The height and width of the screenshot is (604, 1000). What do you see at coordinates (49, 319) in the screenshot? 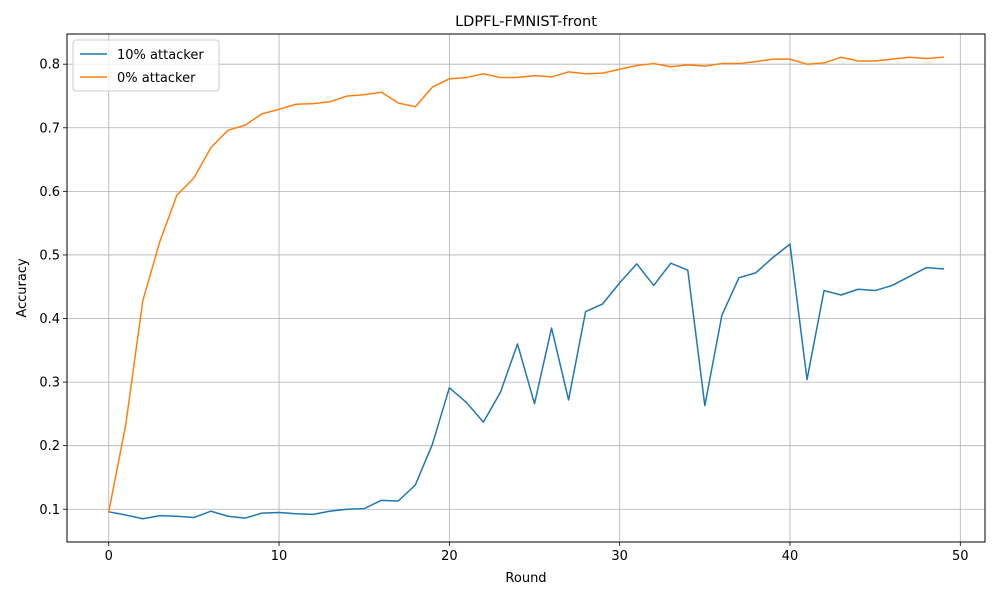
I see `y-tick-label: 0.4` at bounding box center [49, 319].